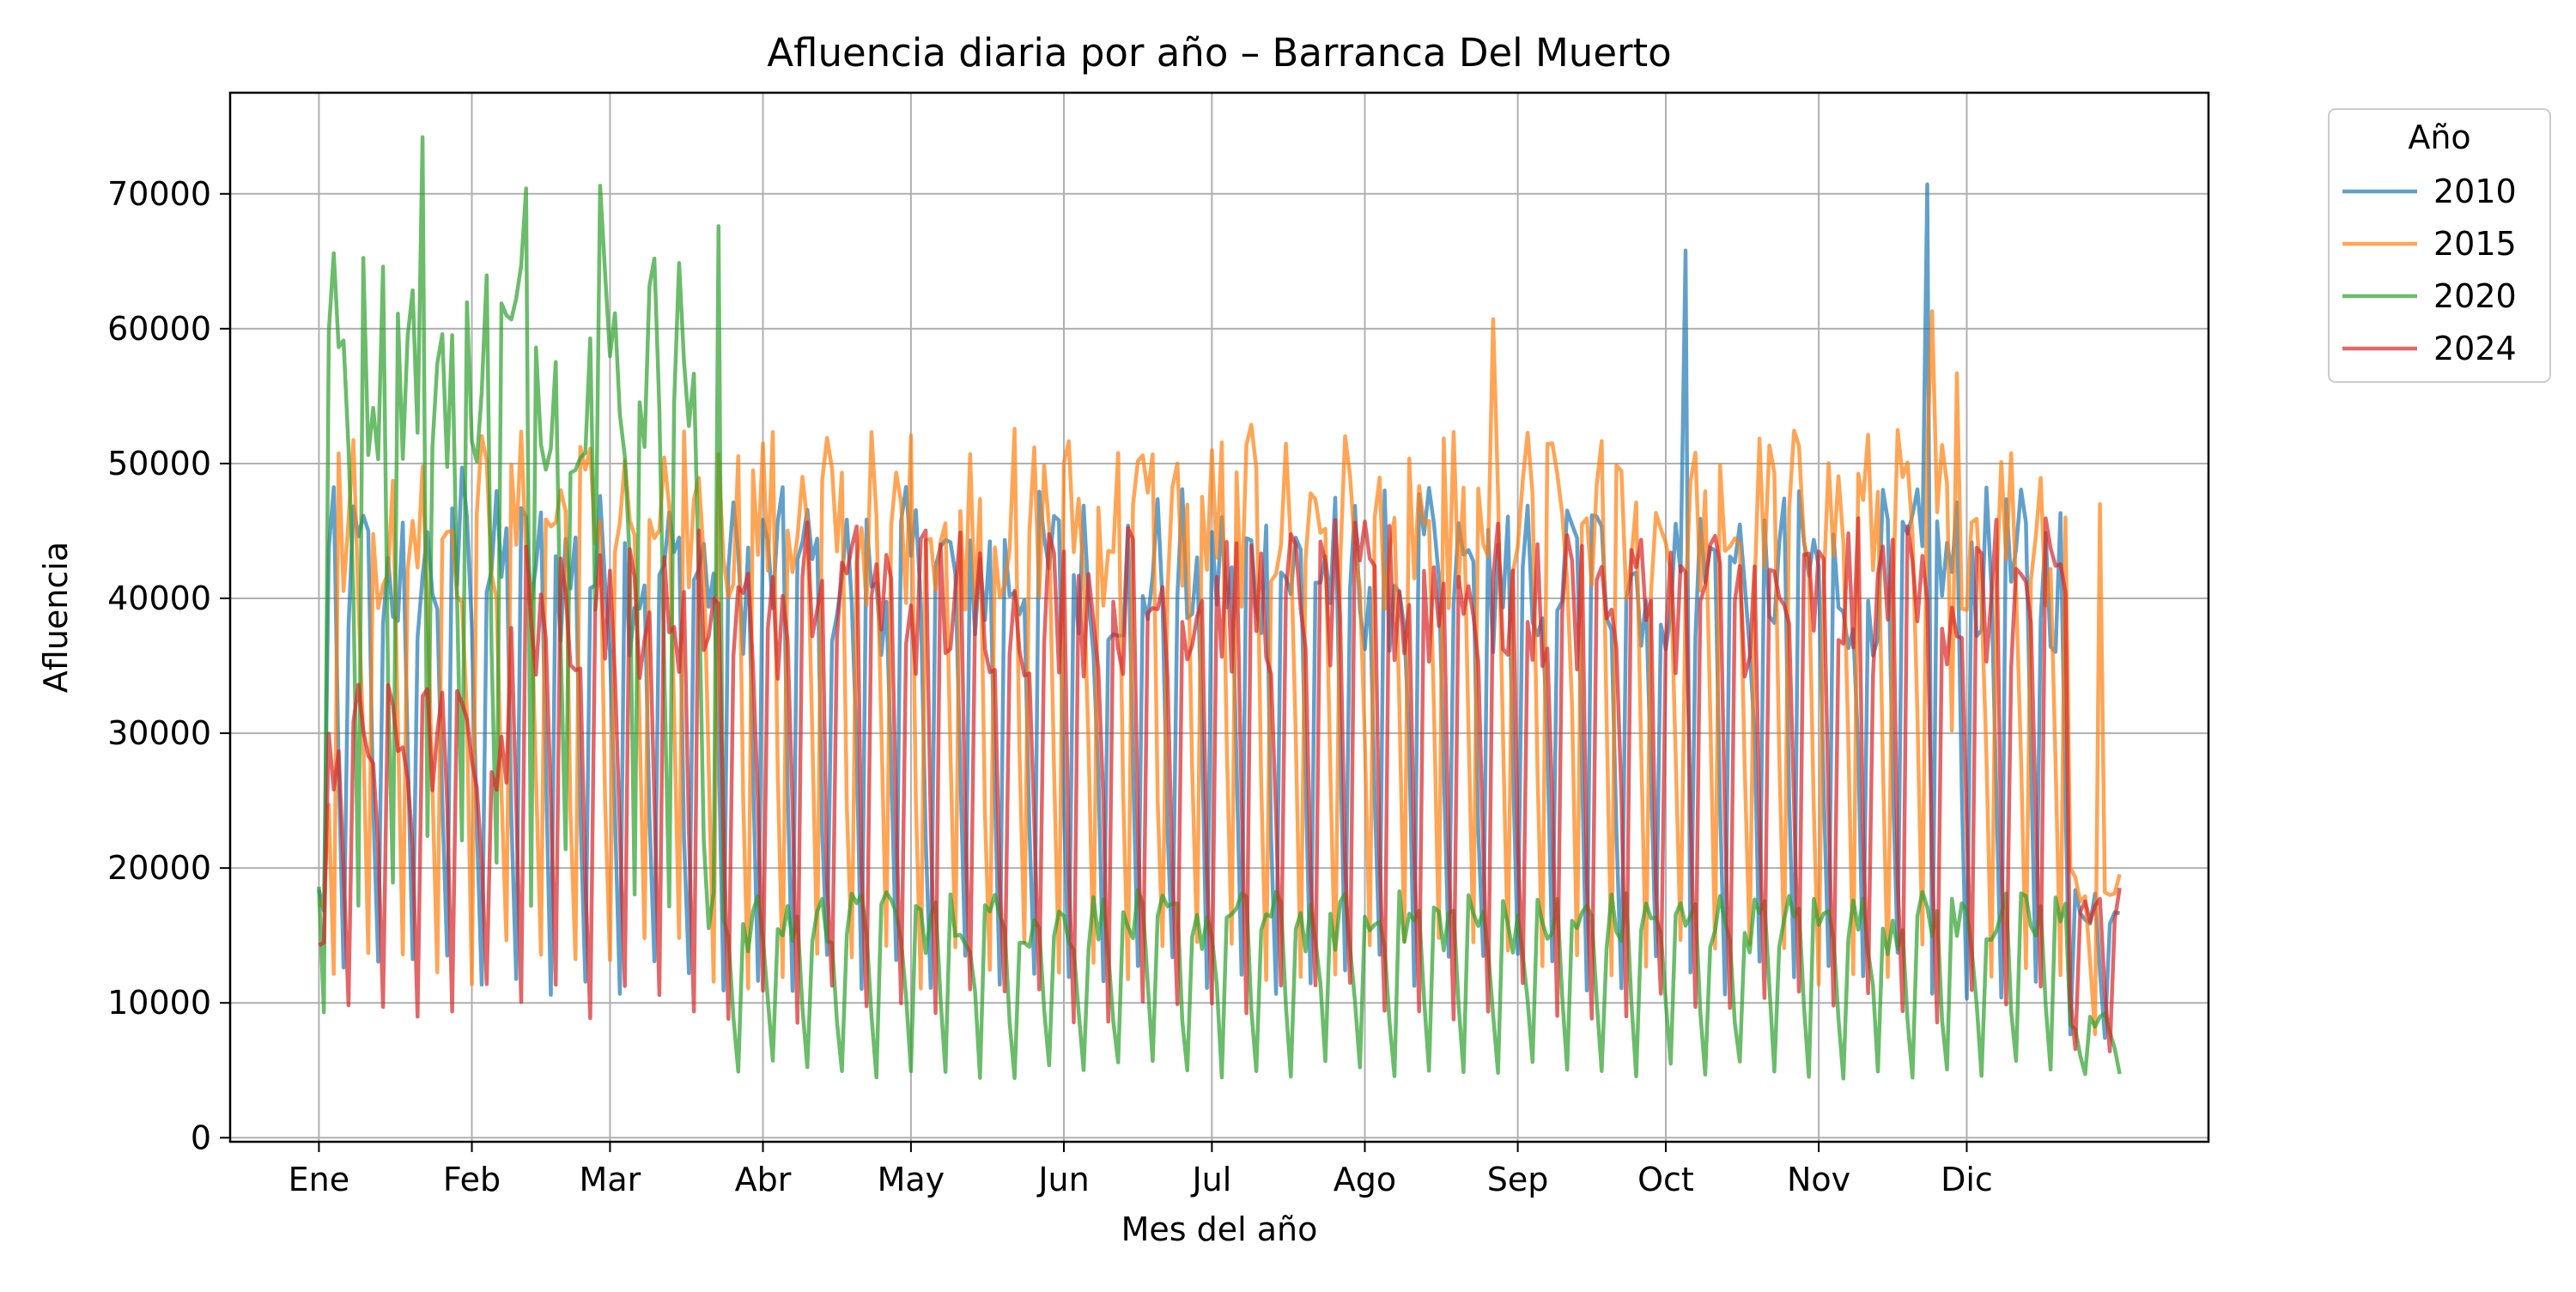 The height and width of the screenshot is (1292, 2576). What do you see at coordinates (56, 617) in the screenshot?
I see `y-axis-label: Afluencia` at bounding box center [56, 617].